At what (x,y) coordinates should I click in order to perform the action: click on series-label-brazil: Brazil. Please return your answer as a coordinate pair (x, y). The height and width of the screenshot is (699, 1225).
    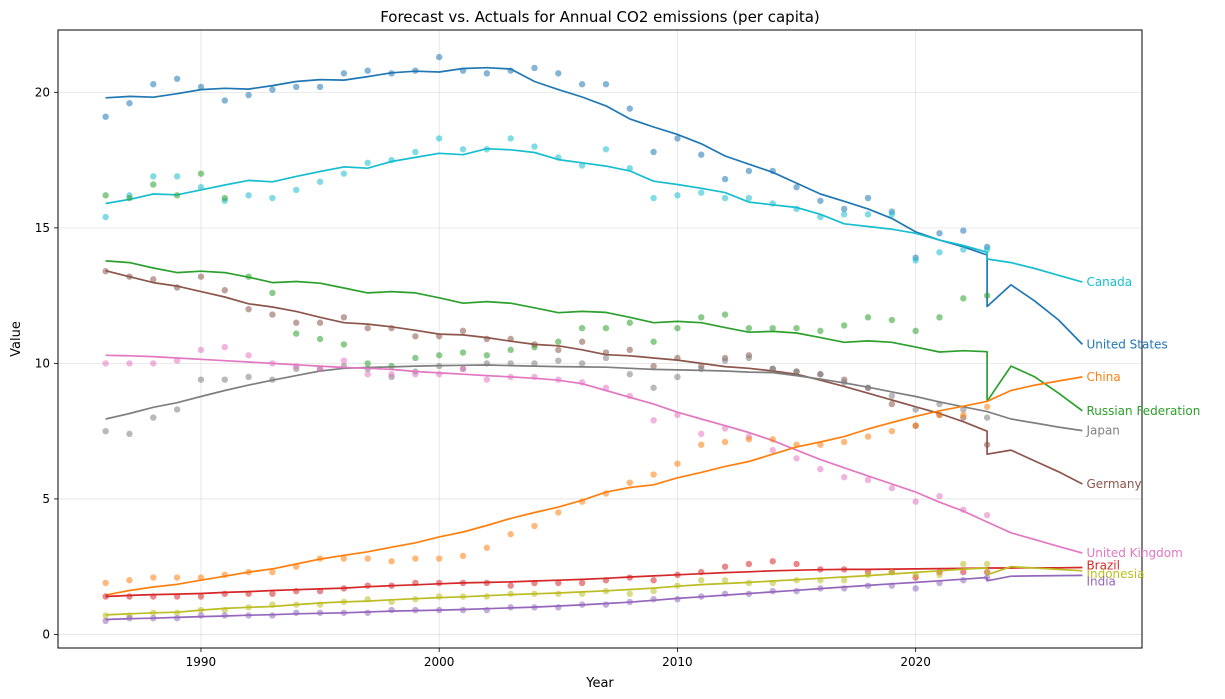
    Looking at the image, I should click on (1103, 565).